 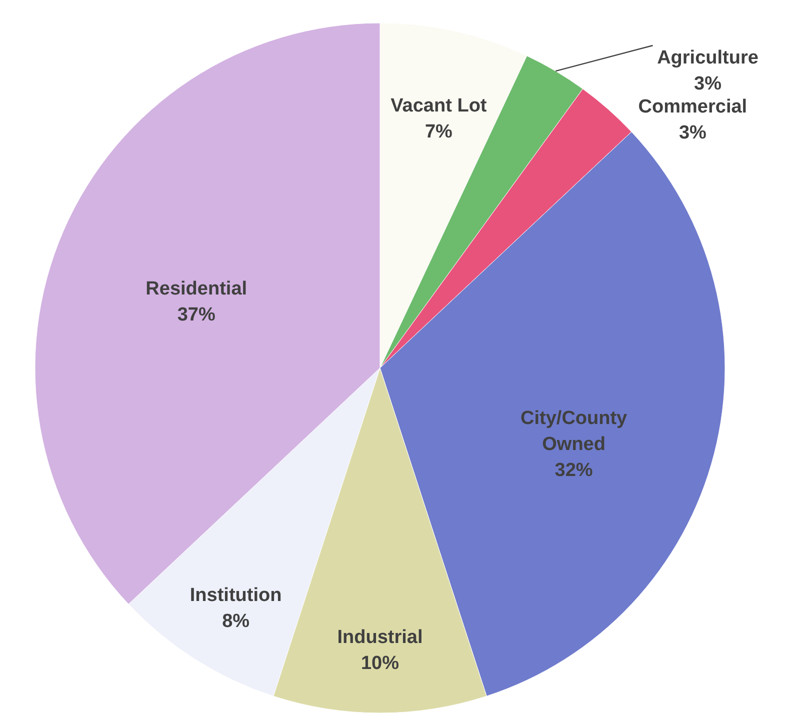 I want to click on slice-label: Institution, so click(x=236, y=595).